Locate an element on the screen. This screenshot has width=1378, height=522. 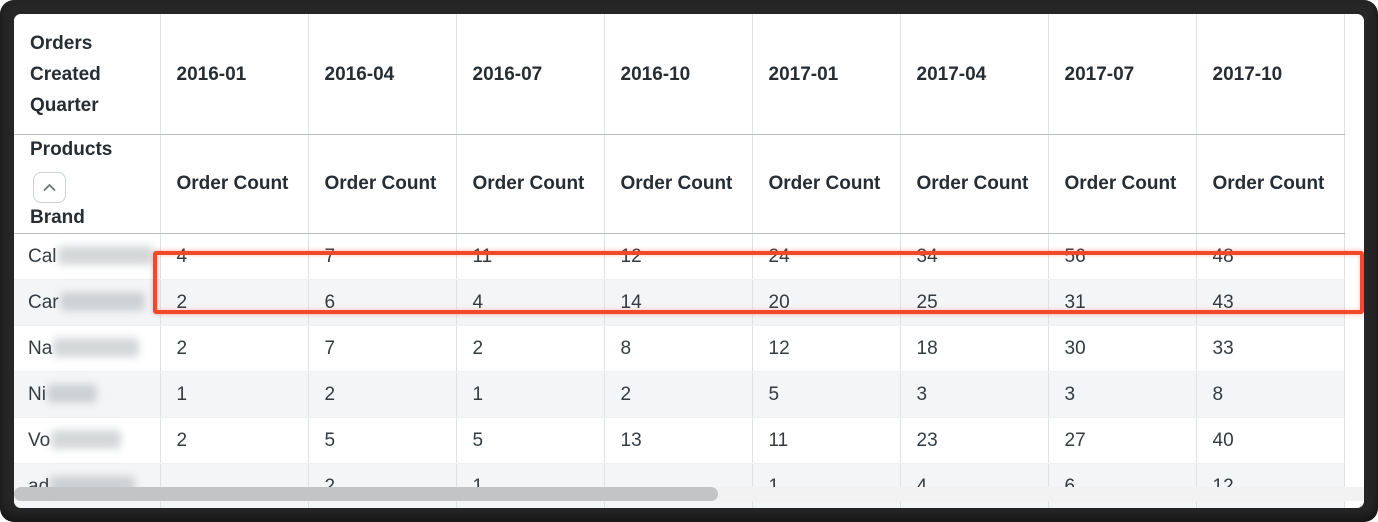
scrollbar-thumb is located at coordinates (366, 494).